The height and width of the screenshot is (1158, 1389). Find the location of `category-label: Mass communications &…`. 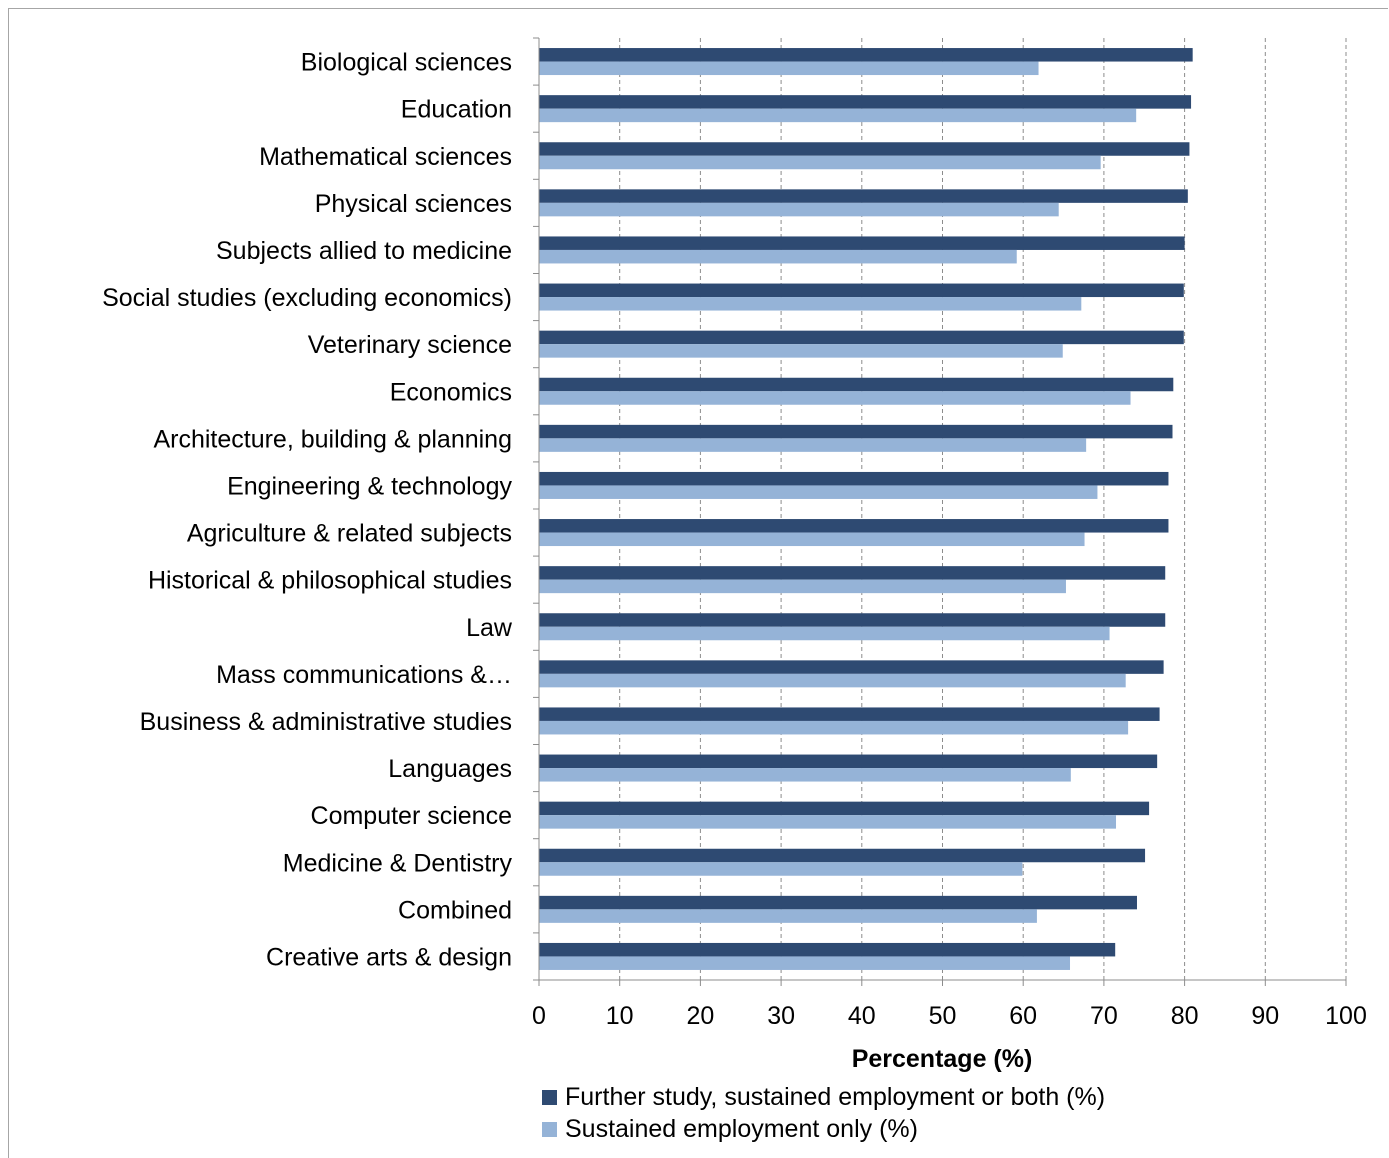

category-label: Mass communications &… is located at coordinates (364, 675).